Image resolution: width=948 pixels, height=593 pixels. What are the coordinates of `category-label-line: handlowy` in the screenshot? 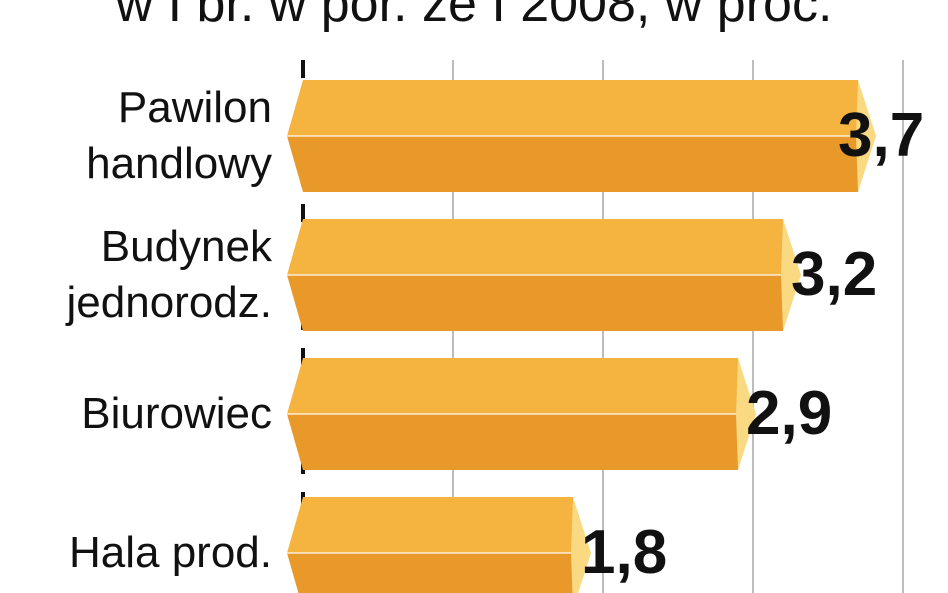 It's located at (179, 163).